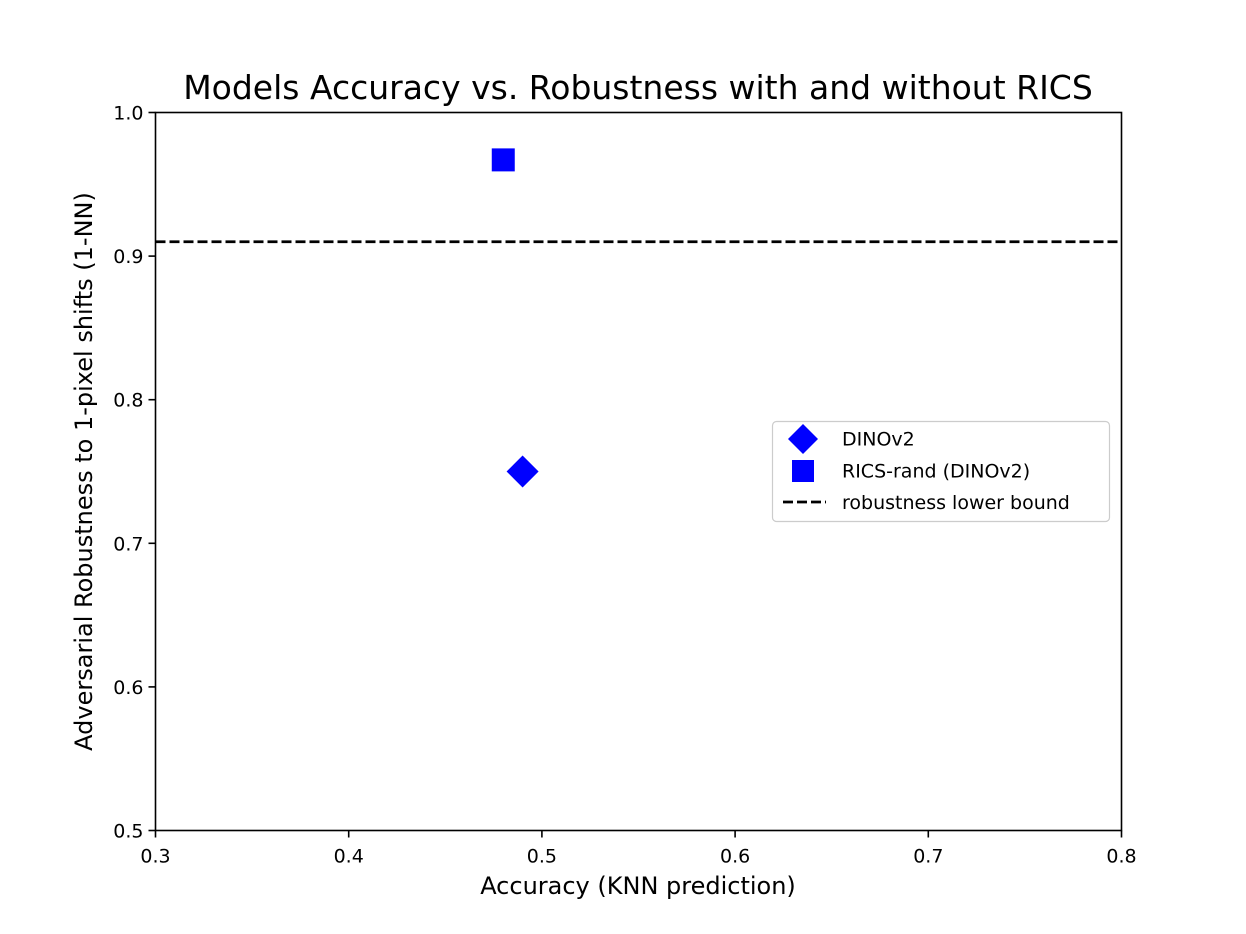 The image size is (1246, 934). What do you see at coordinates (803, 439) in the screenshot?
I see `legend-diamond-marker` at bounding box center [803, 439].